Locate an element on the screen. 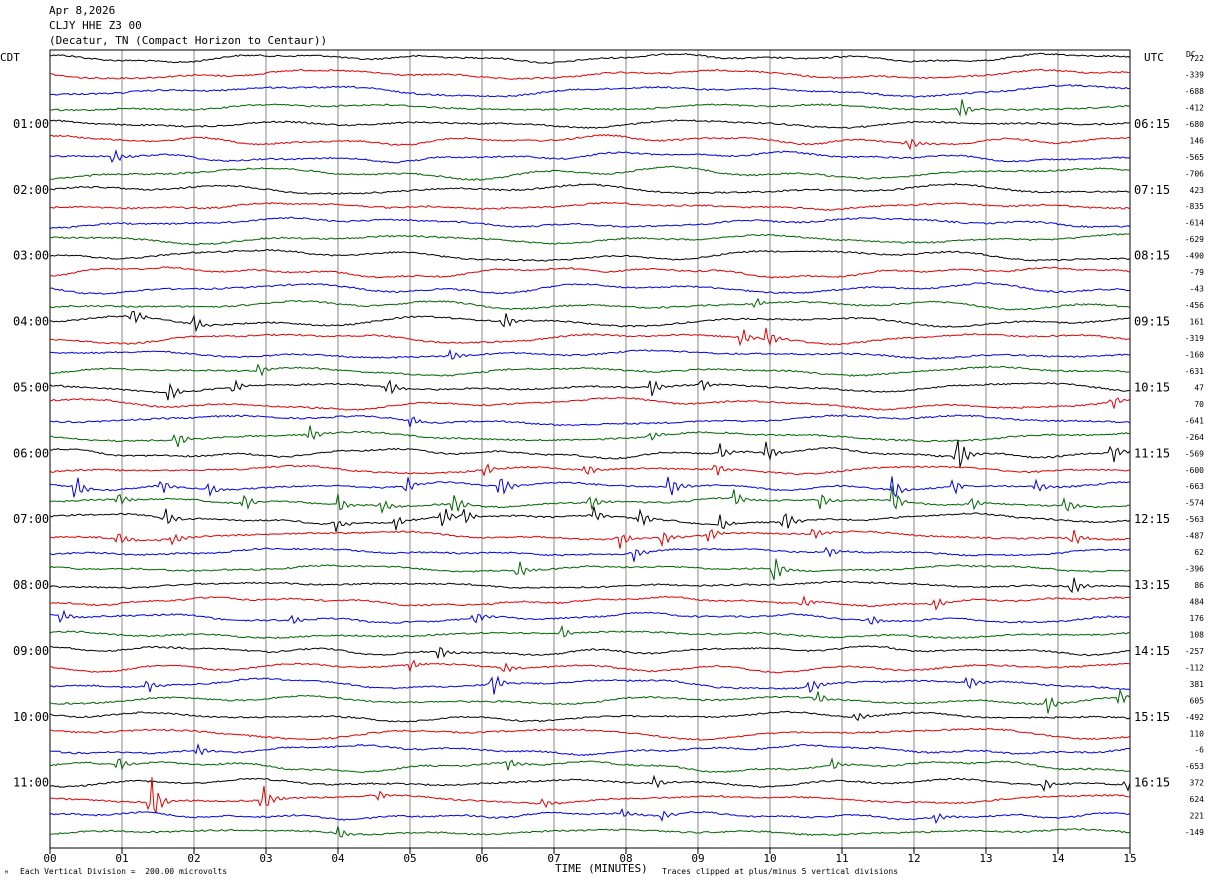  dc-offset-value: -680 is located at coordinates (1194, 124).